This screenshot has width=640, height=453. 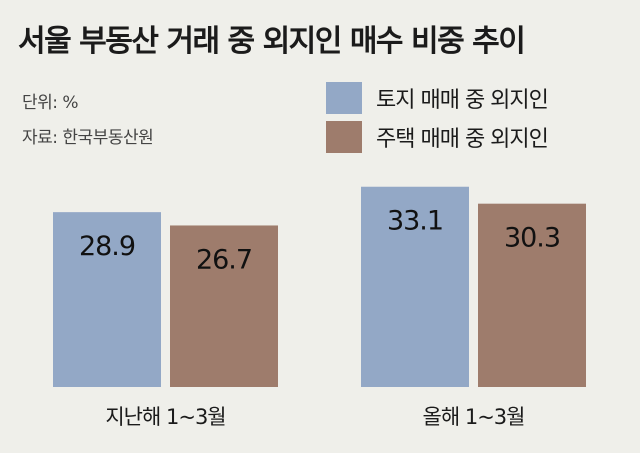 I want to click on data-label-land-last-year: 28.9, so click(x=107, y=246).